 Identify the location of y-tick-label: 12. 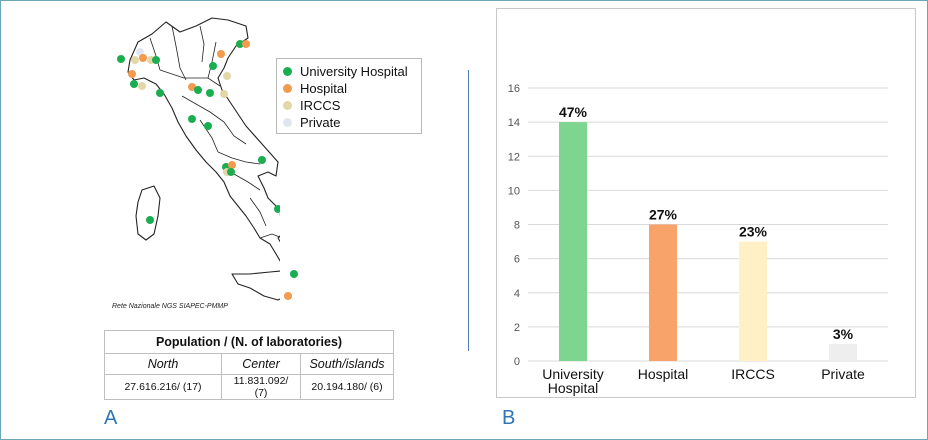
(514, 157).